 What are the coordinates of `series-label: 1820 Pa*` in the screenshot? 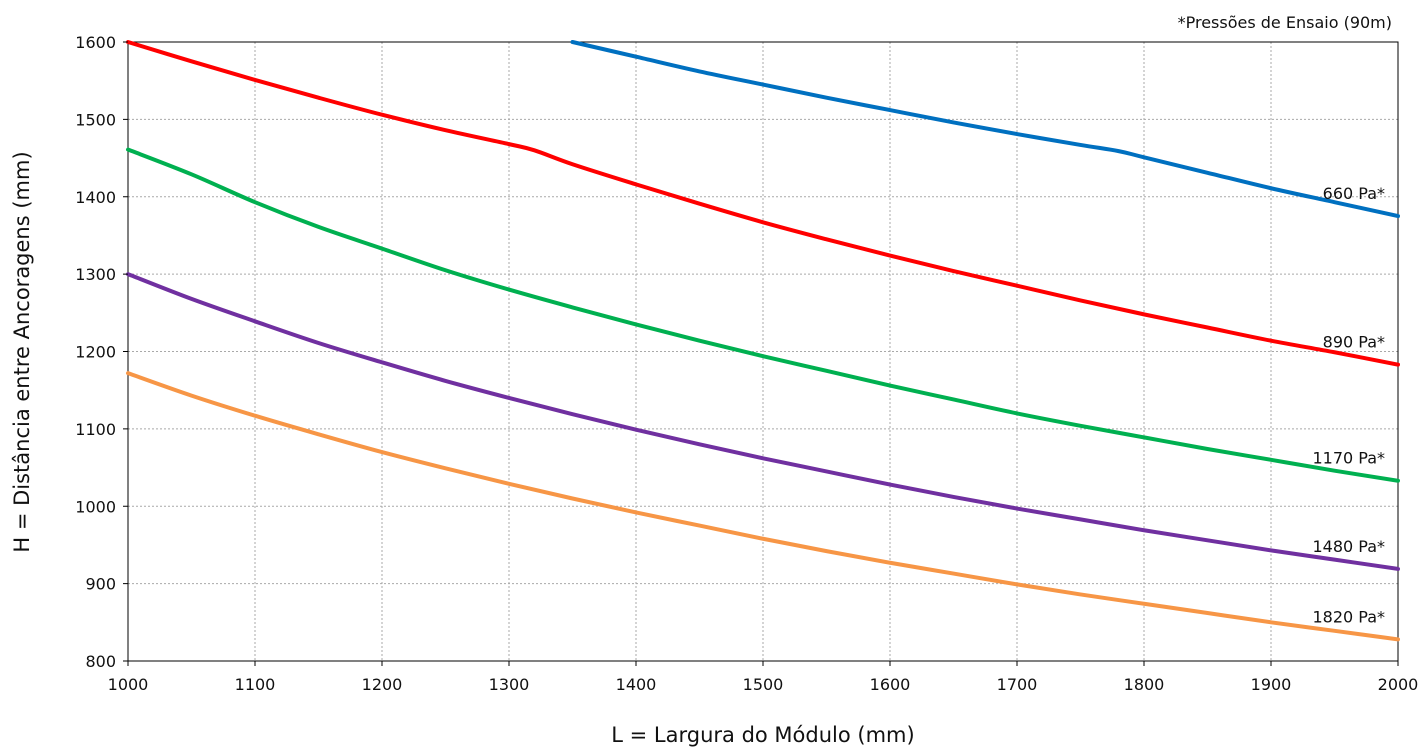 It's located at (1348, 616).